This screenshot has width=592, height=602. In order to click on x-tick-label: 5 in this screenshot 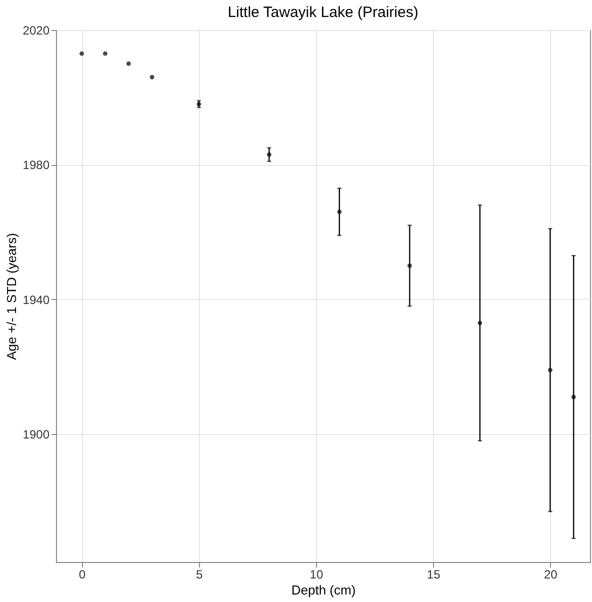, I will do `click(200, 575)`.